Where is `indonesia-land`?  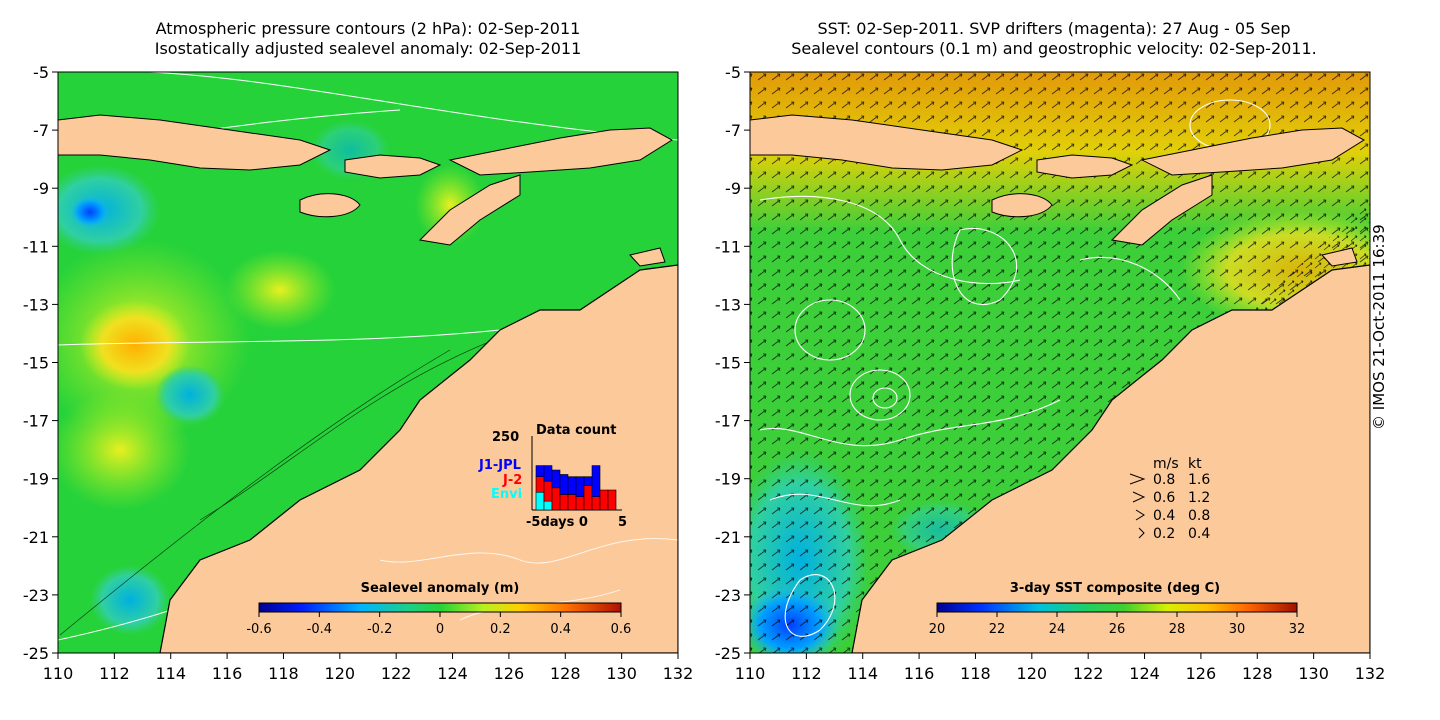
indonesia-land is located at coordinates (365, 190).